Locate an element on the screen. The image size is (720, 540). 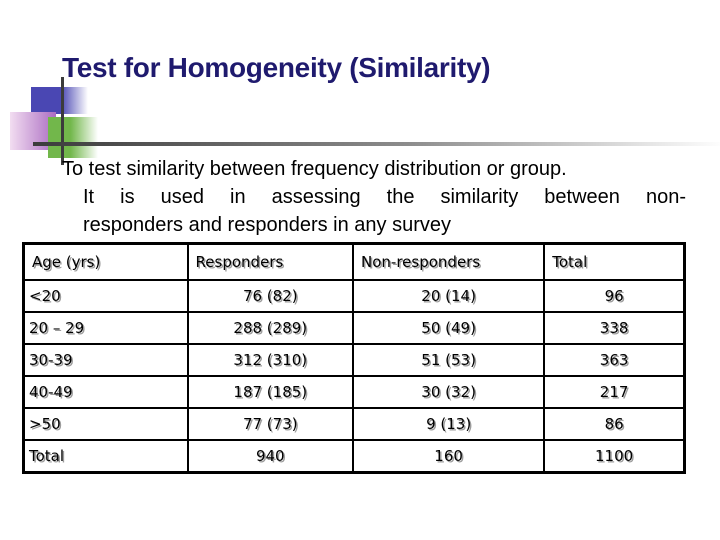
cell-non-responders: 20 (14) is located at coordinates (449, 296).